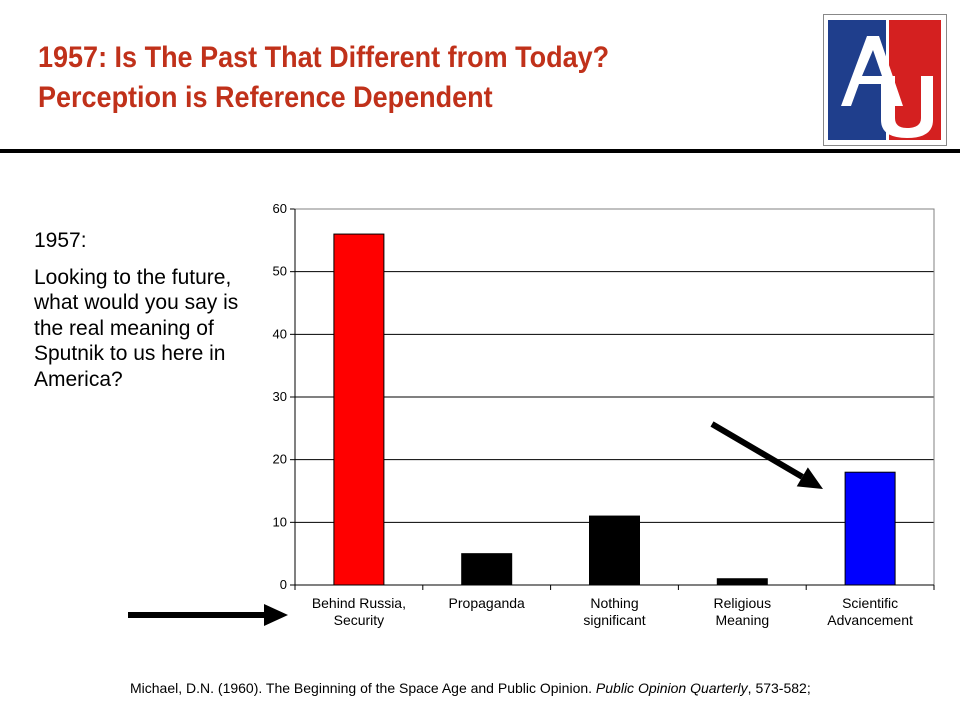  What do you see at coordinates (60, 240) in the screenshot?
I see `question-year: 1957:` at bounding box center [60, 240].